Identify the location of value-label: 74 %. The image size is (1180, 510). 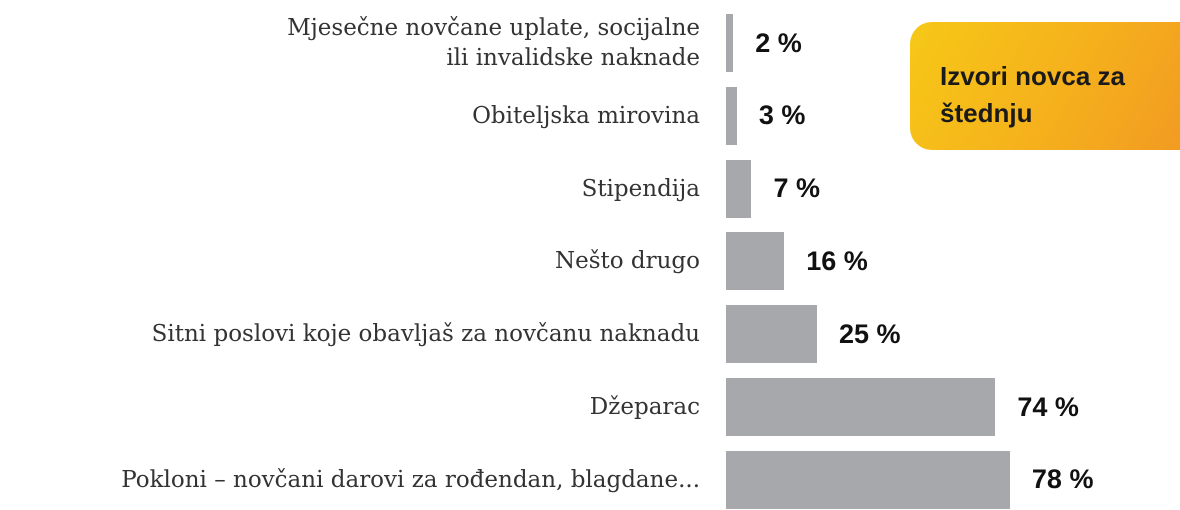
(1048, 406).